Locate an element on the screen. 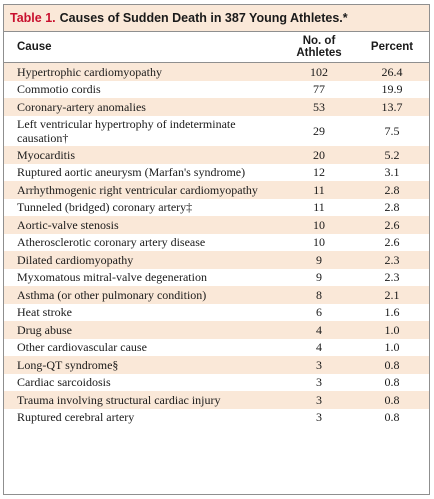  header-cause: Cause is located at coordinates (34, 47).